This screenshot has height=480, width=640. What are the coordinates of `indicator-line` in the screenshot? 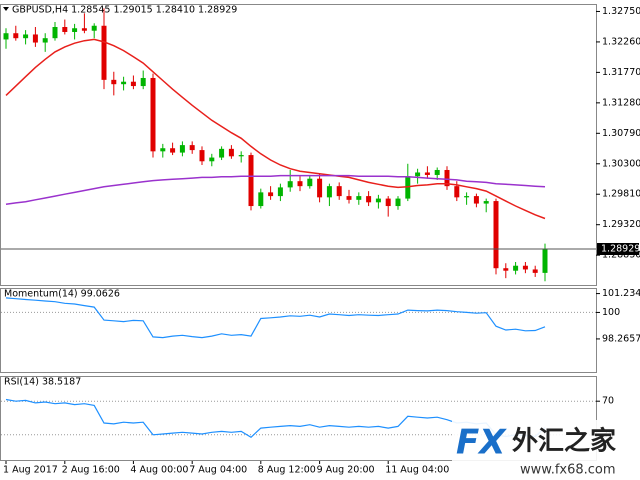 It's located at (275, 318).